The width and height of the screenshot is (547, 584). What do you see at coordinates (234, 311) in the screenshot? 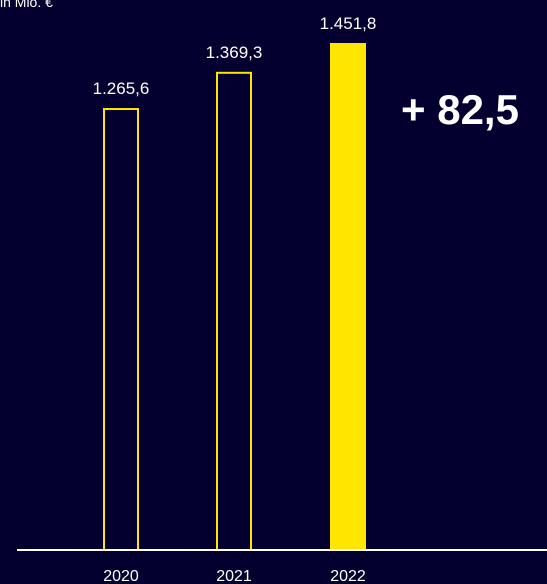
I see `bar-2021` at bounding box center [234, 311].